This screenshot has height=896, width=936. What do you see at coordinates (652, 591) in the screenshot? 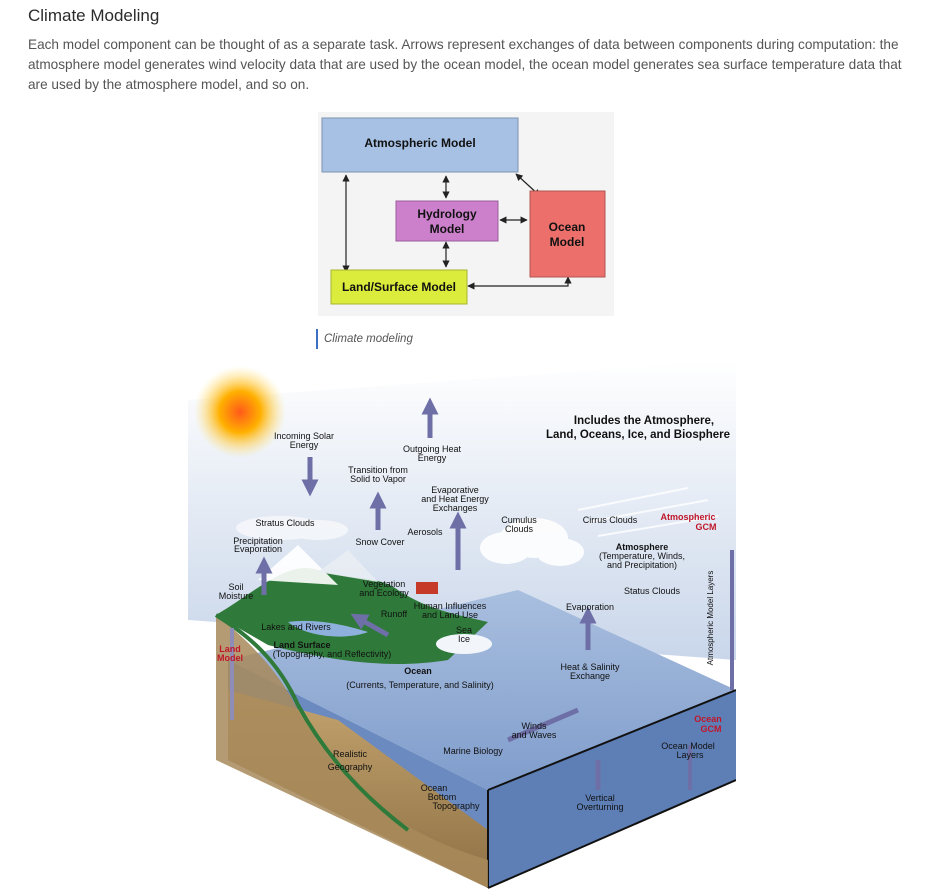
I see `status-clouds-label: Status Clouds` at bounding box center [652, 591].